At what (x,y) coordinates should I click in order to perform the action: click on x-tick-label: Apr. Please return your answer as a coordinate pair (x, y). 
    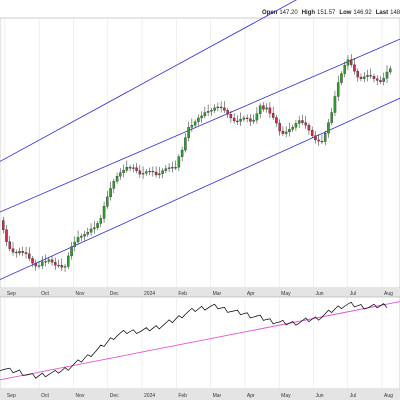
    Looking at the image, I should click on (251, 294).